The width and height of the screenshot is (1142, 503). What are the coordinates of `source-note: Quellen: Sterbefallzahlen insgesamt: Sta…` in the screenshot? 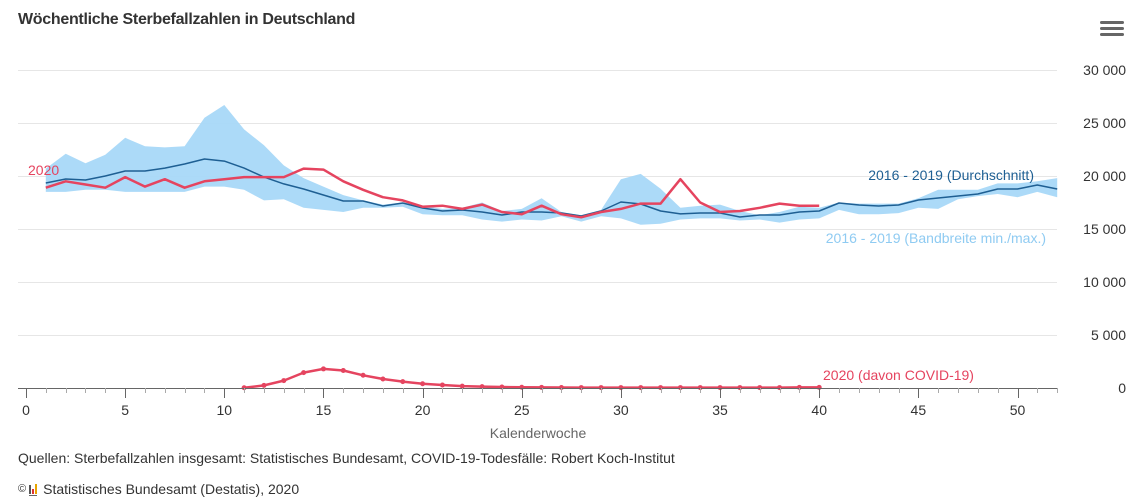 It's located at (346, 458).